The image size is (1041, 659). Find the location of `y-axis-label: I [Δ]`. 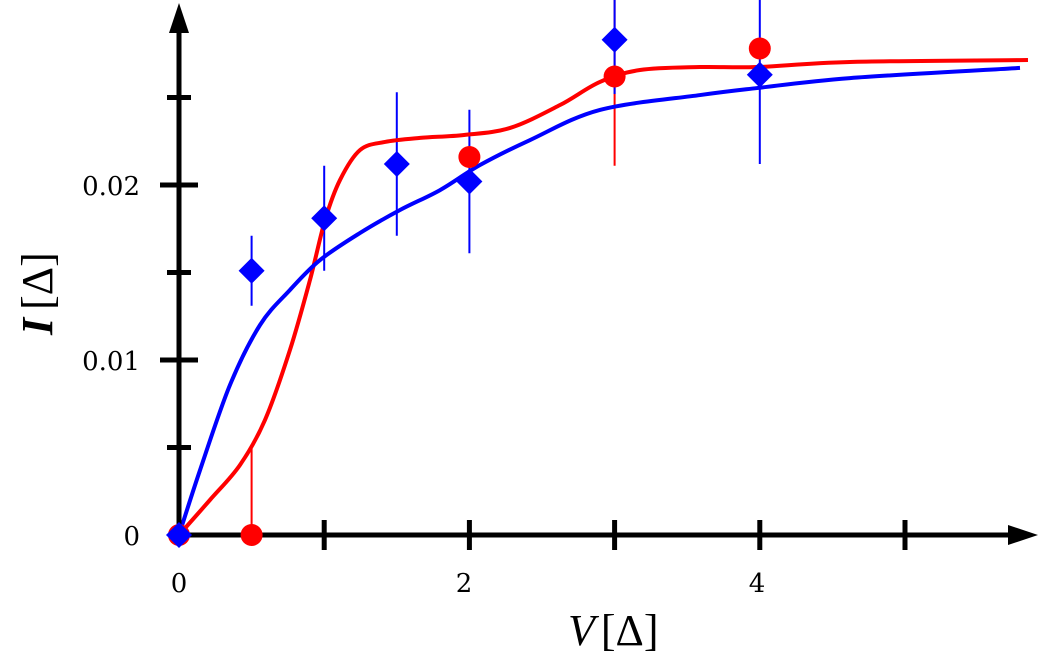

y-axis-label: I [Δ] is located at coordinates (37, 294).